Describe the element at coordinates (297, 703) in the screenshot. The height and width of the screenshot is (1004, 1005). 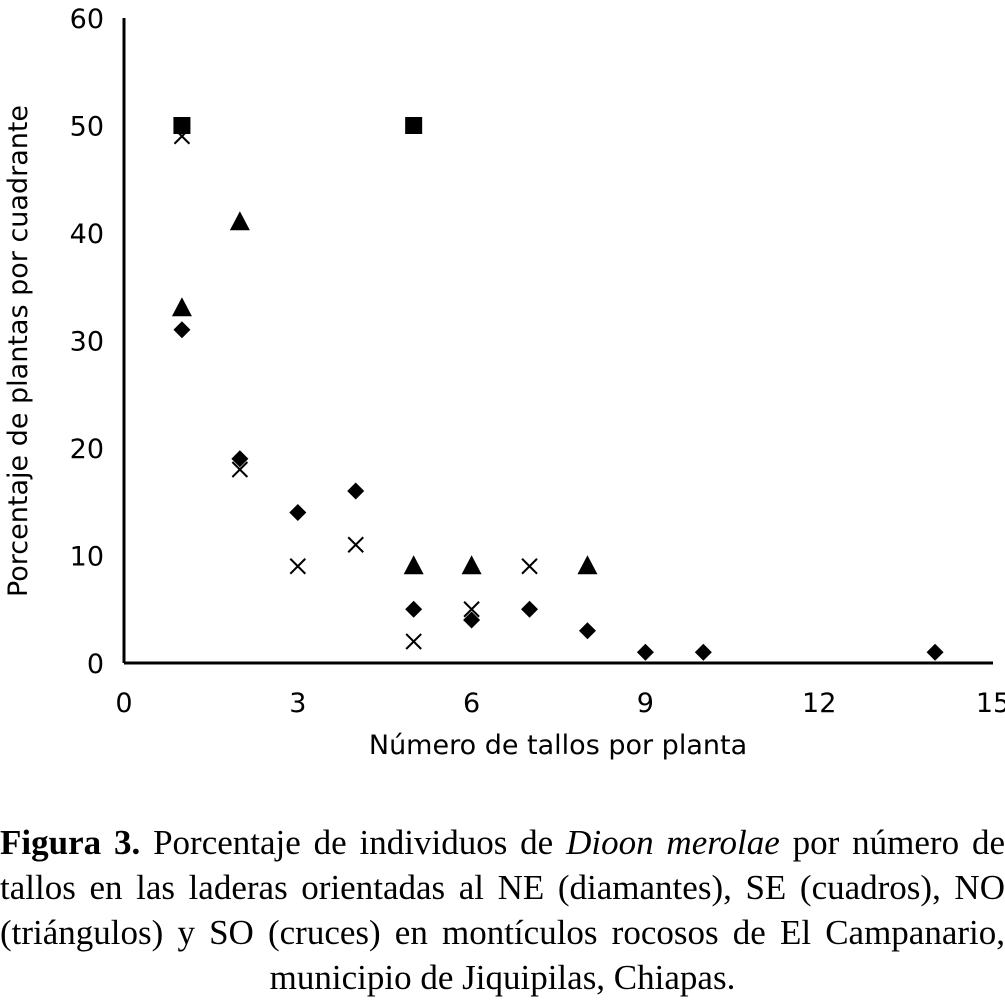
I see `x-tick-label: 3` at that location.